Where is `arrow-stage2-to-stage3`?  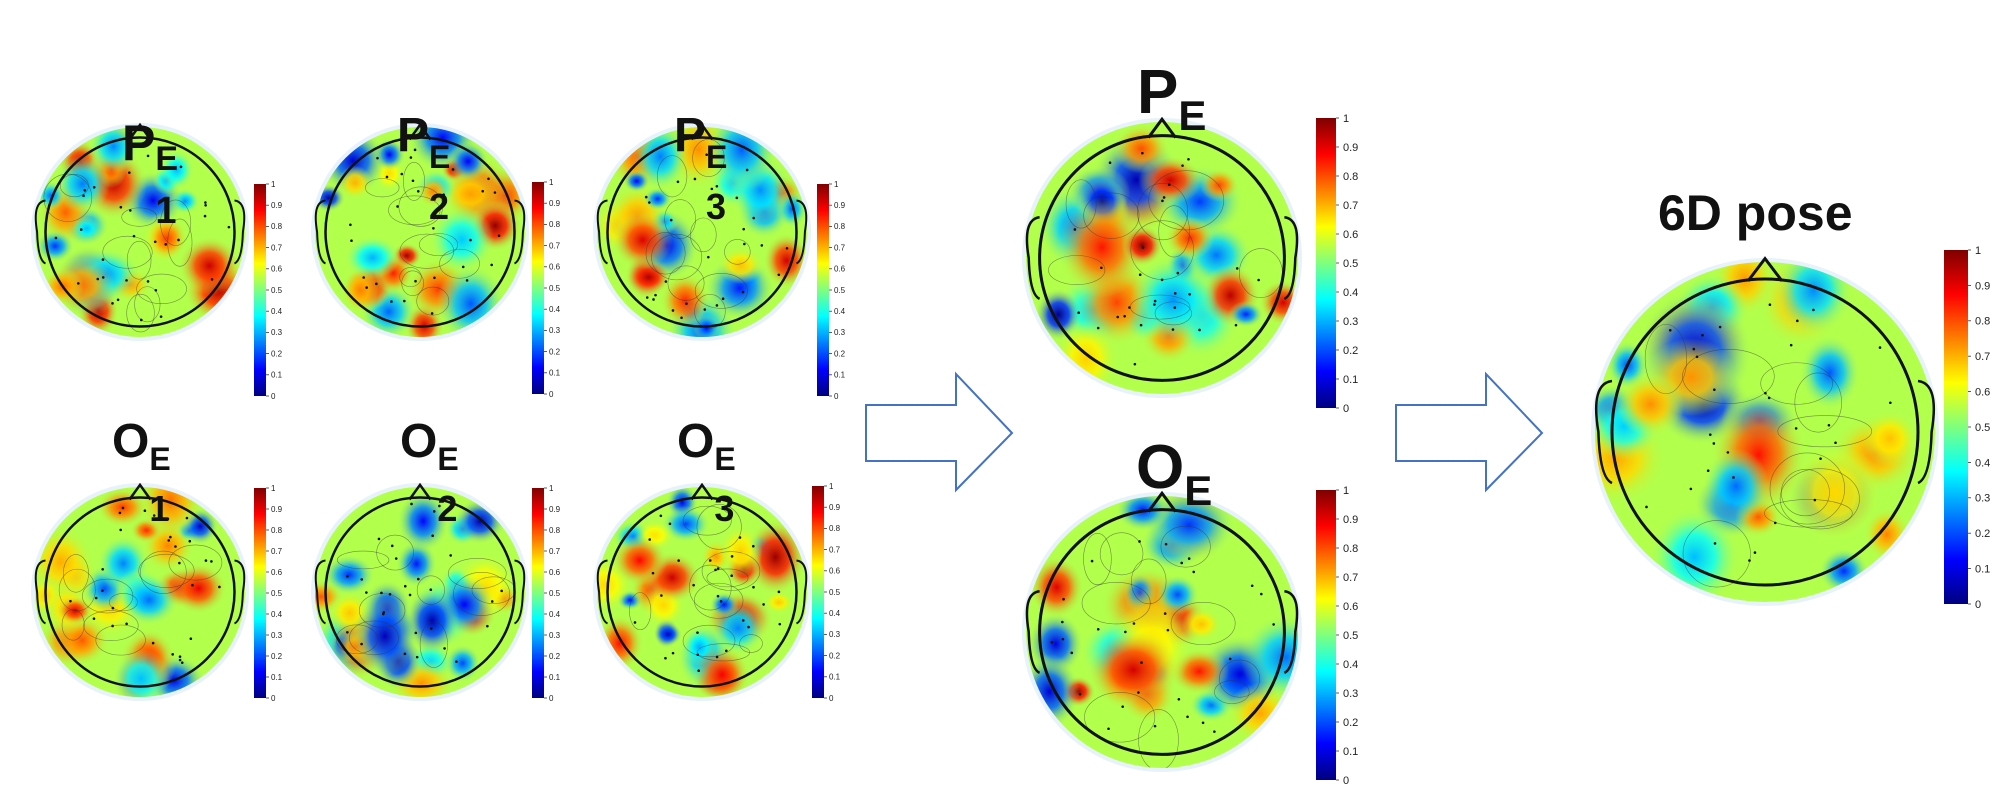
arrow-stage2-to-stage3 is located at coordinates (1469, 432).